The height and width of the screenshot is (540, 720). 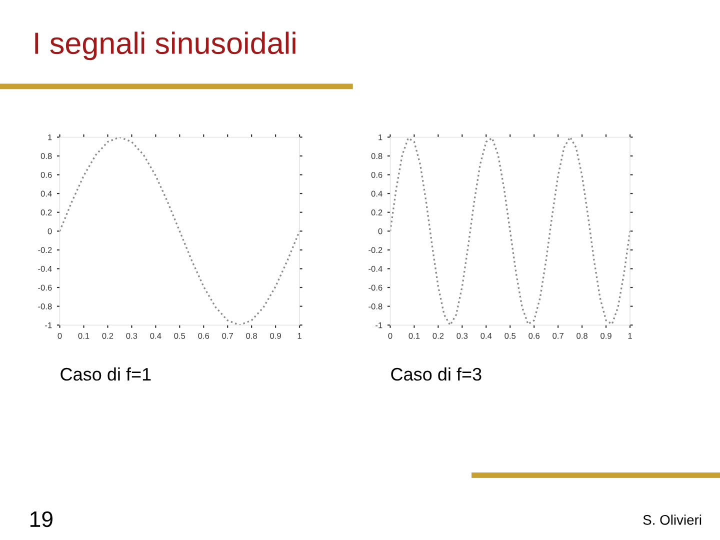 What do you see at coordinates (672, 519) in the screenshot?
I see `text: S. Olivieri` at bounding box center [672, 519].